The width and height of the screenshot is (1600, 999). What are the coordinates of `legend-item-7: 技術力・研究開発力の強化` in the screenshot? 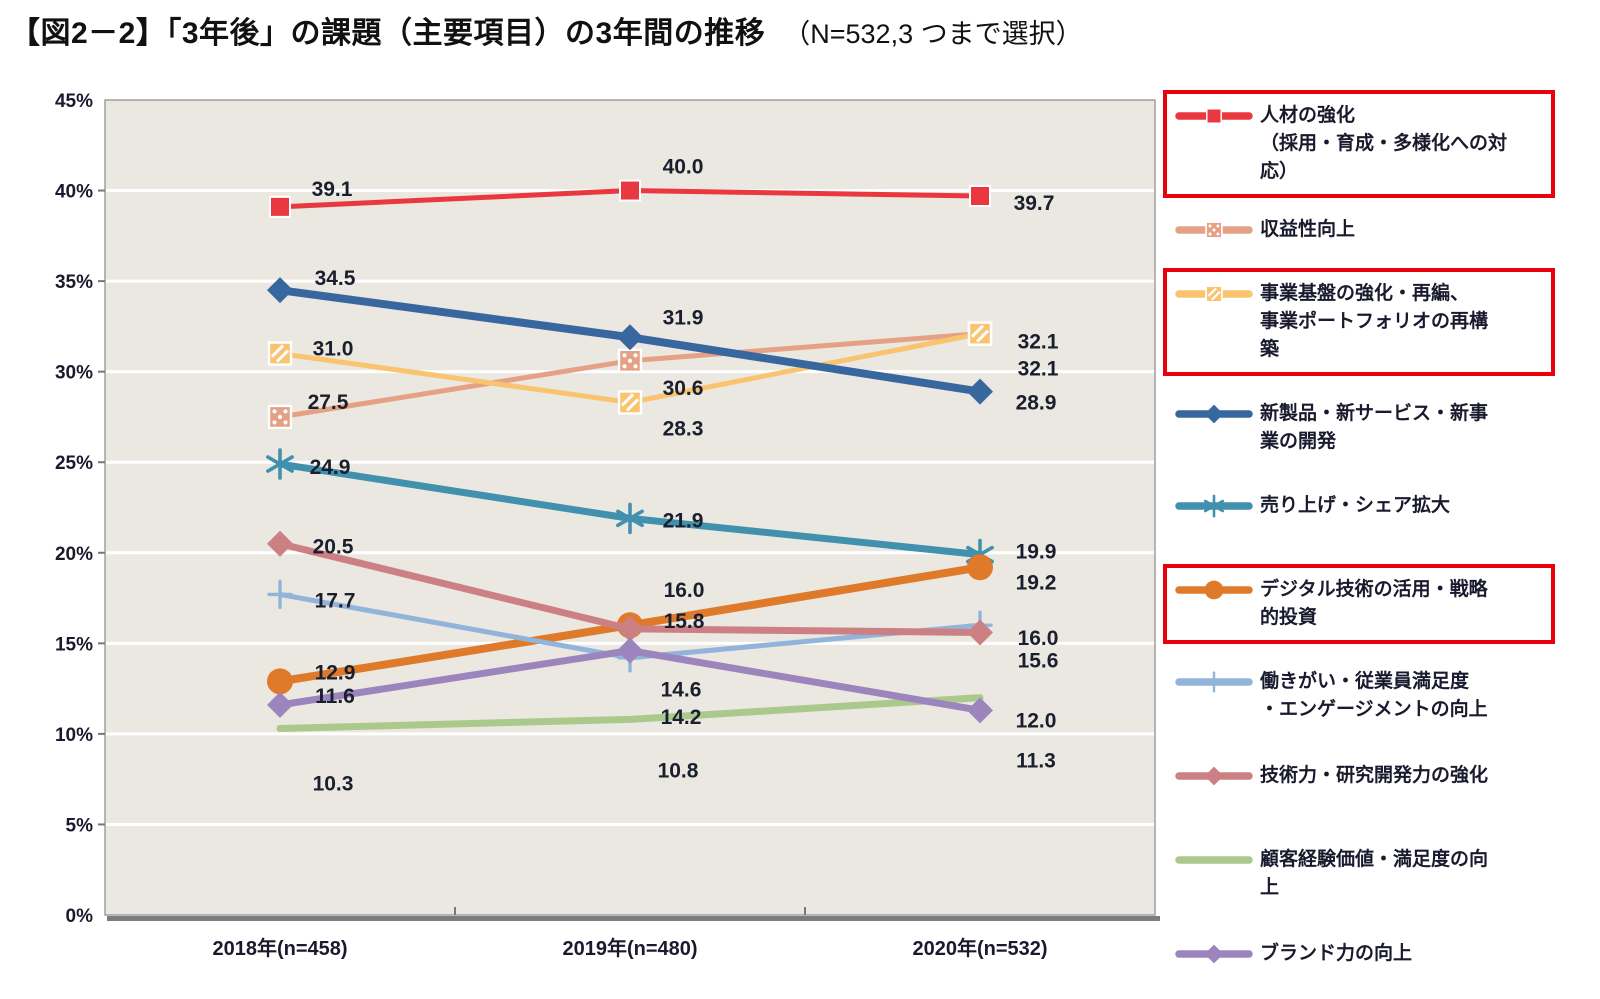 It's located at (1359, 776).